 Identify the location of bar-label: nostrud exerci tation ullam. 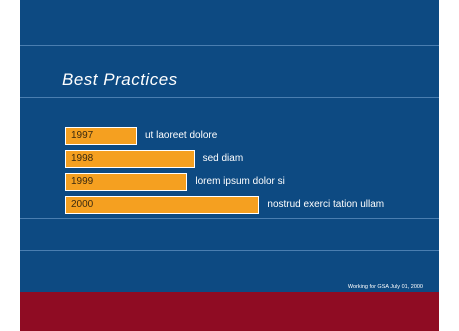
(326, 204).